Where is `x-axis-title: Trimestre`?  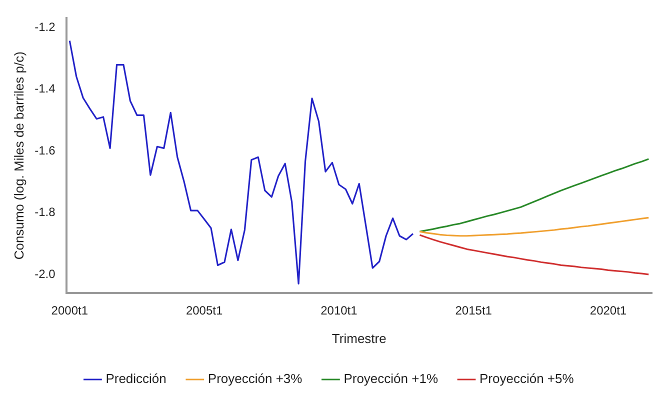
x-axis-title: Trimestre is located at coordinates (359, 338).